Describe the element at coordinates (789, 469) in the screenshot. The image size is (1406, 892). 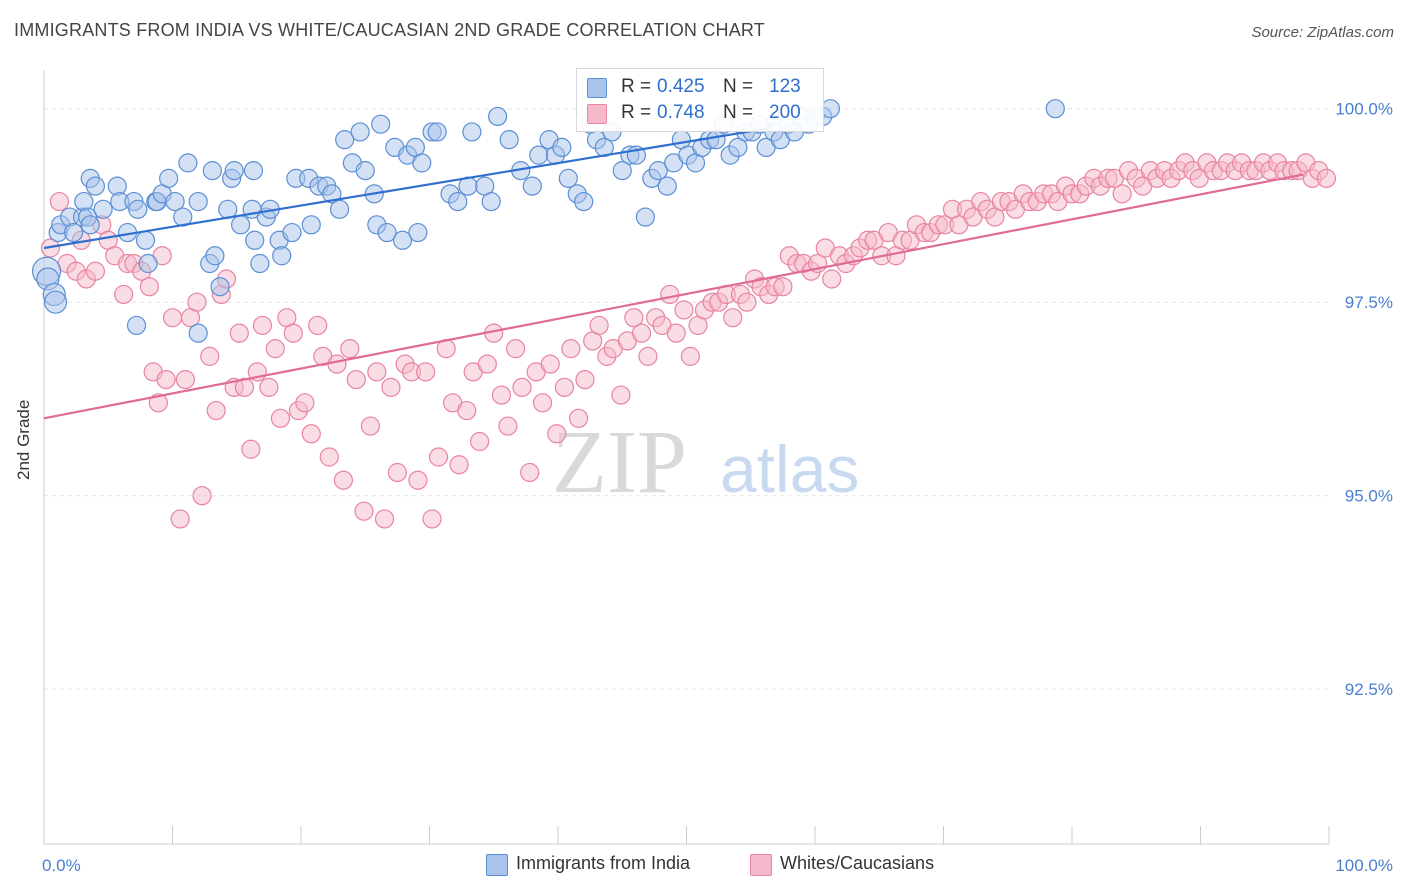
I see `watermark-atlas: atlas` at that location.